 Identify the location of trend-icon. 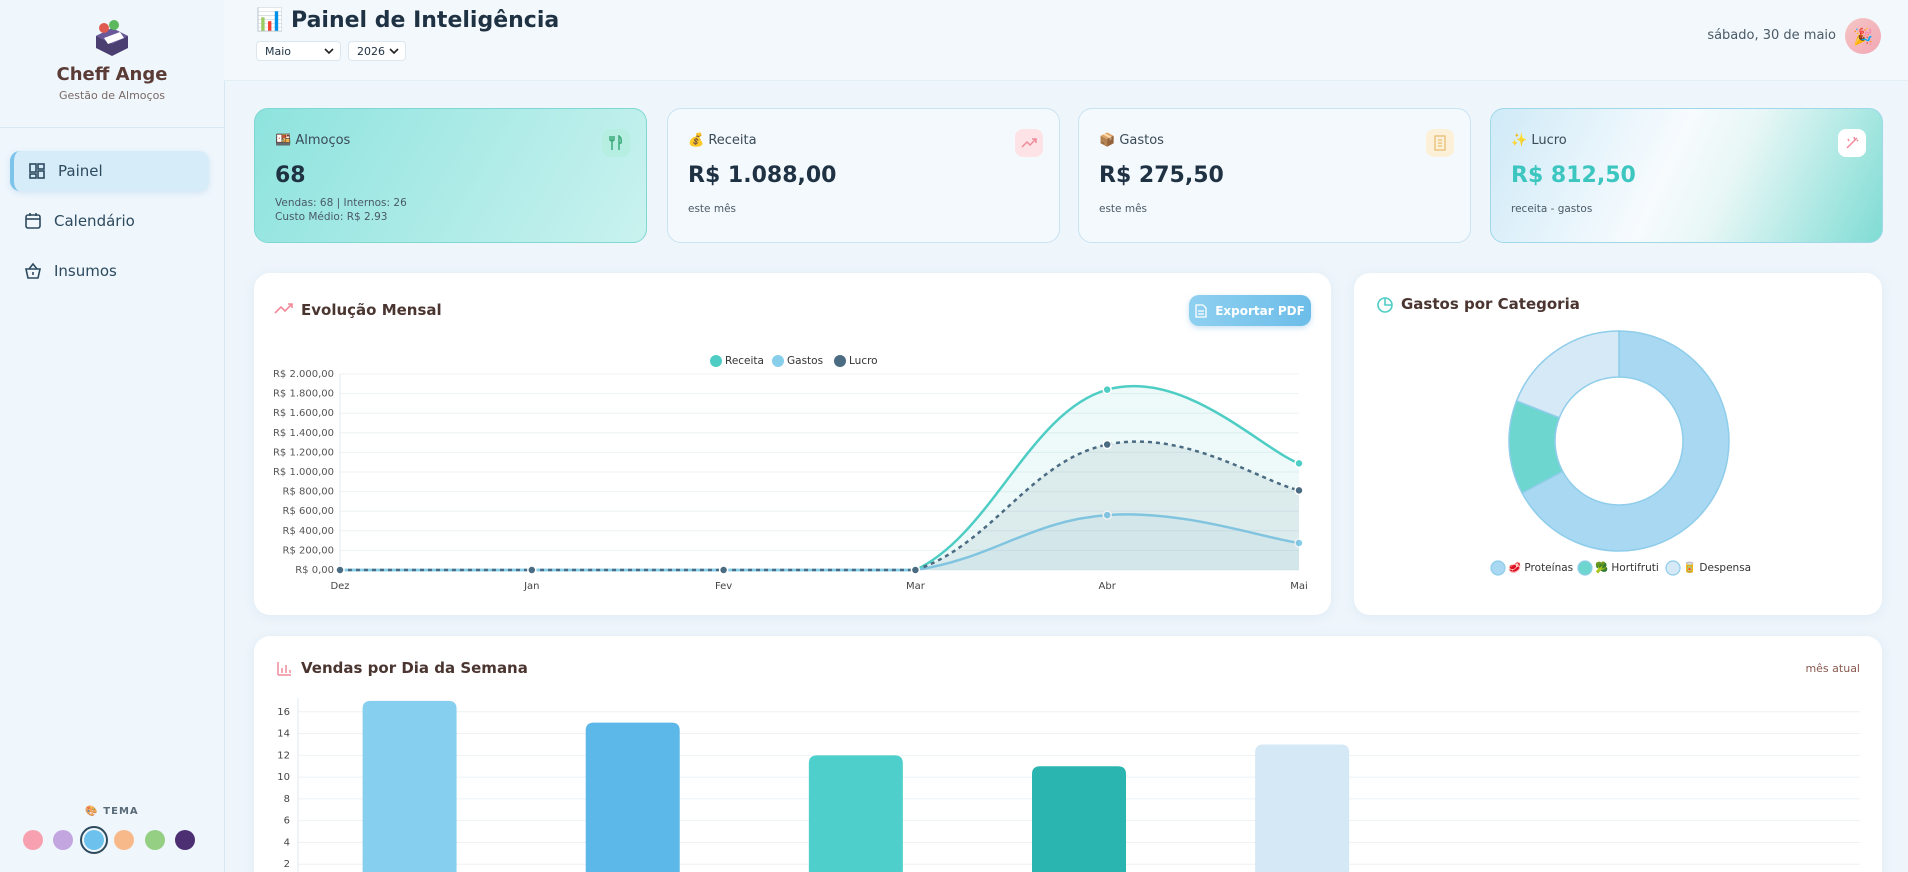
(283, 308).